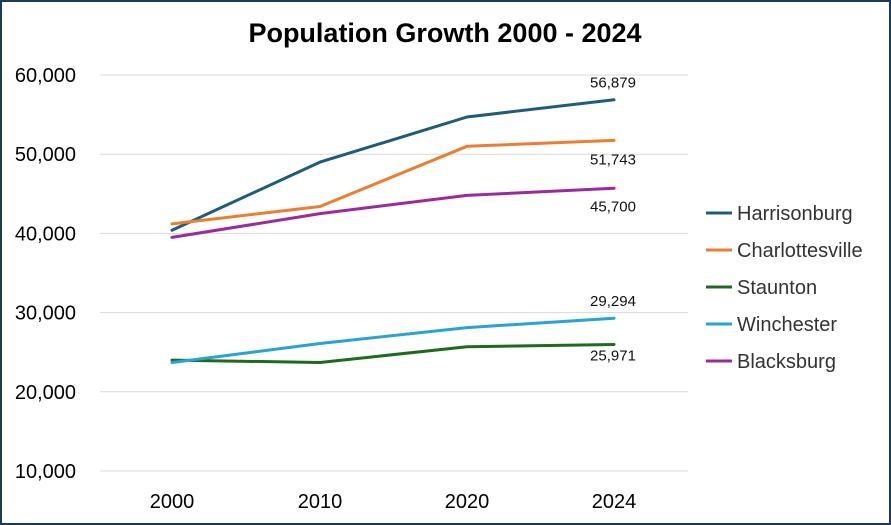  I want to click on legend-label-harrisonburg: Harrisonburg, so click(795, 214).